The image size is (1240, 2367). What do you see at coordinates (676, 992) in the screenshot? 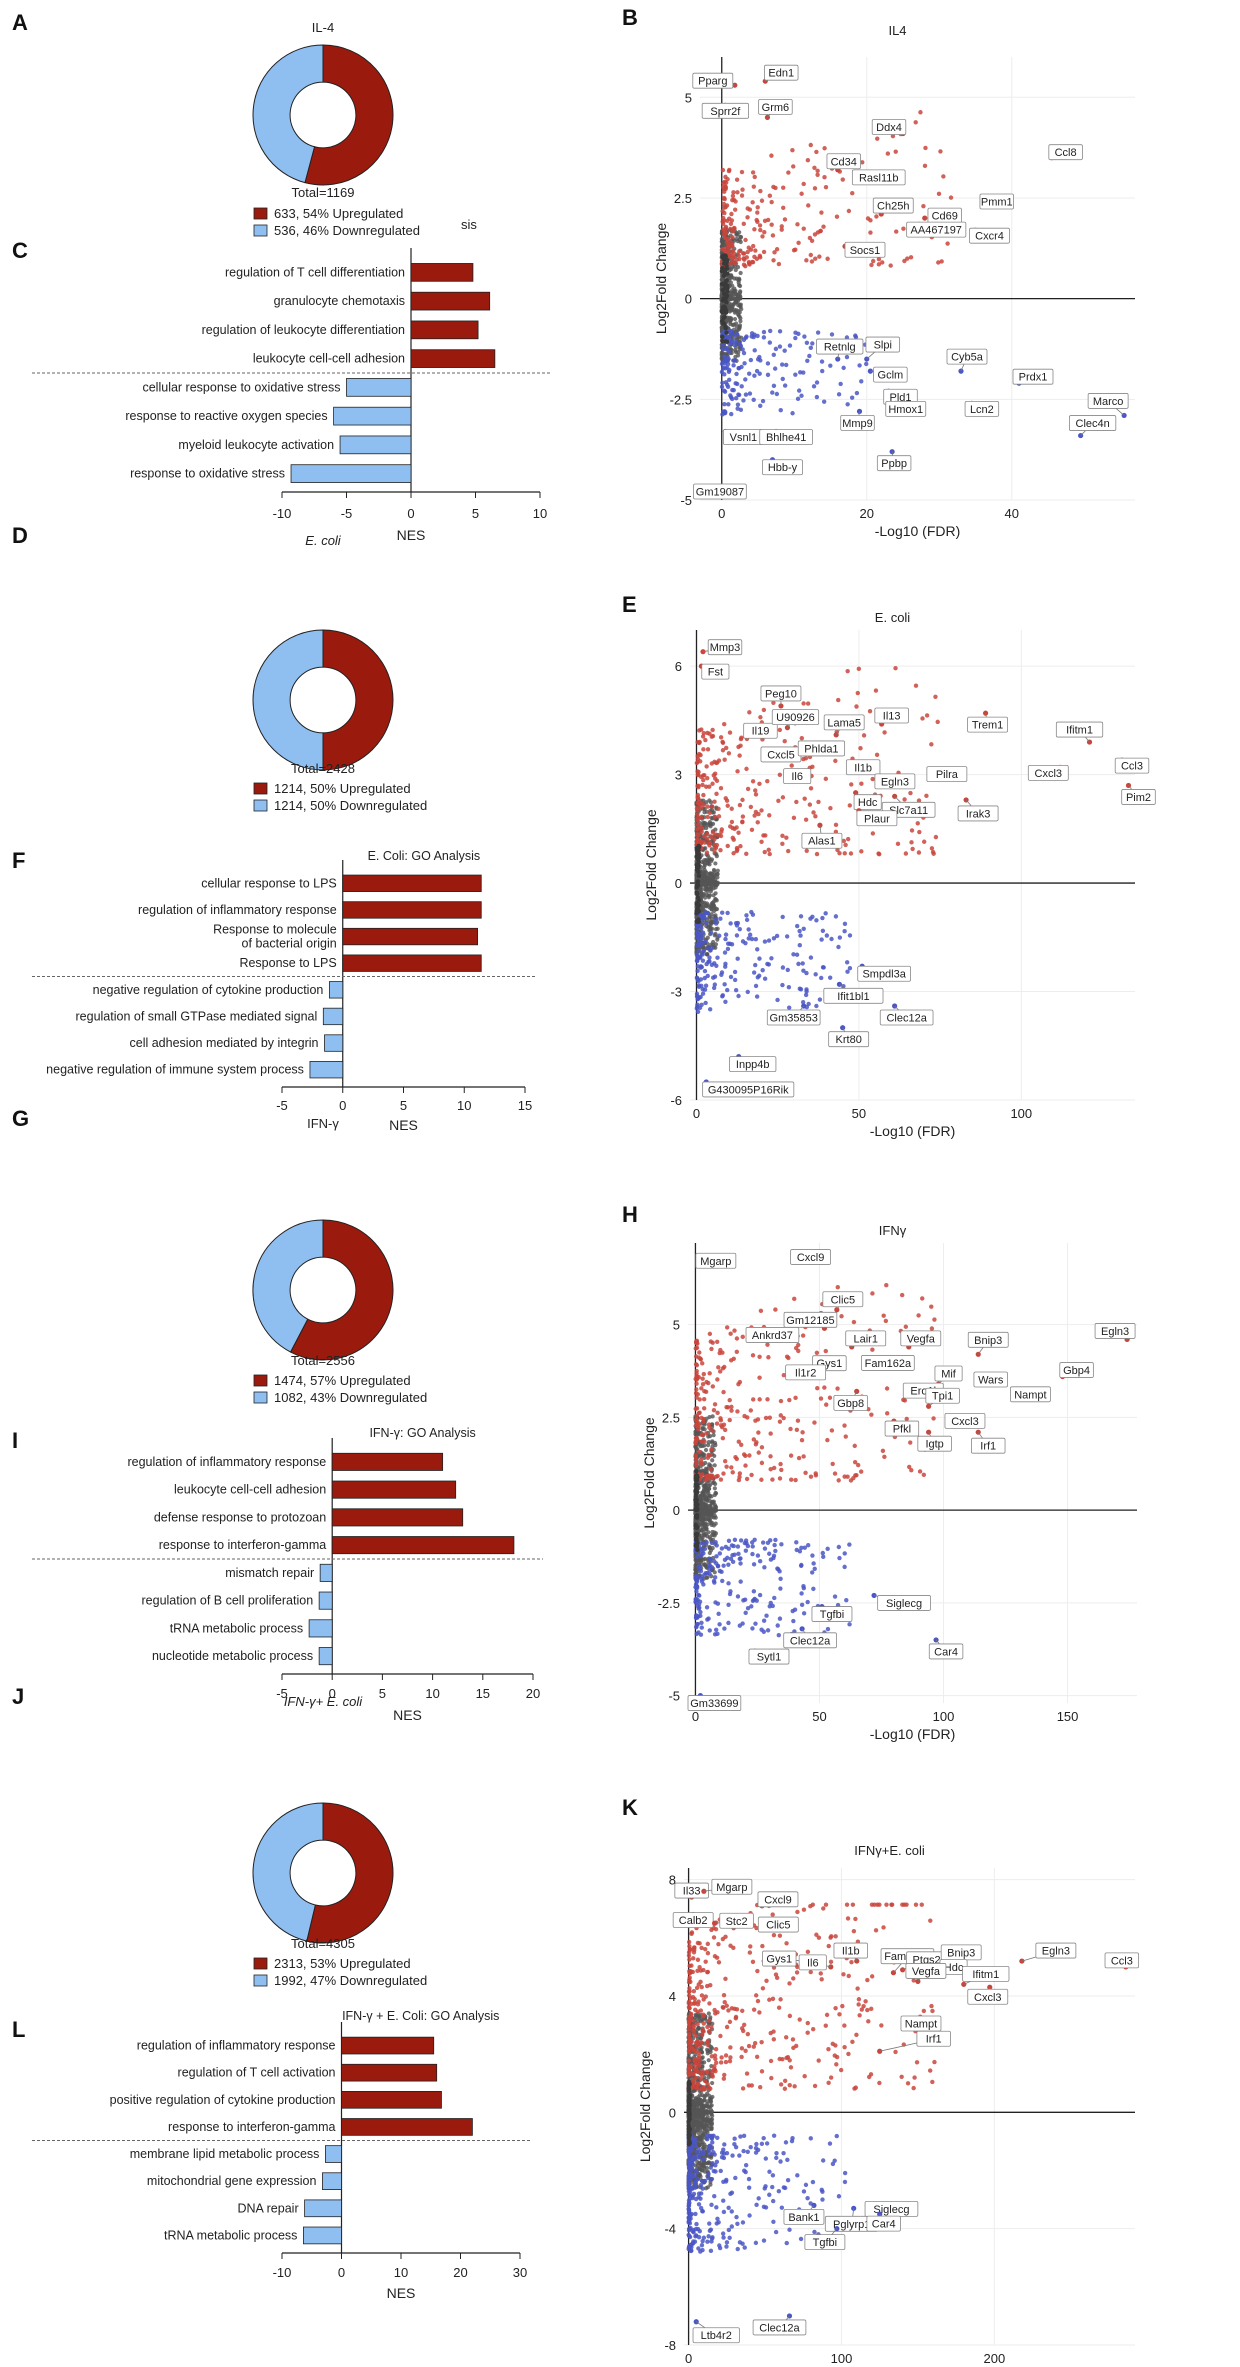
I see `y-tick-label: -3` at bounding box center [676, 992].